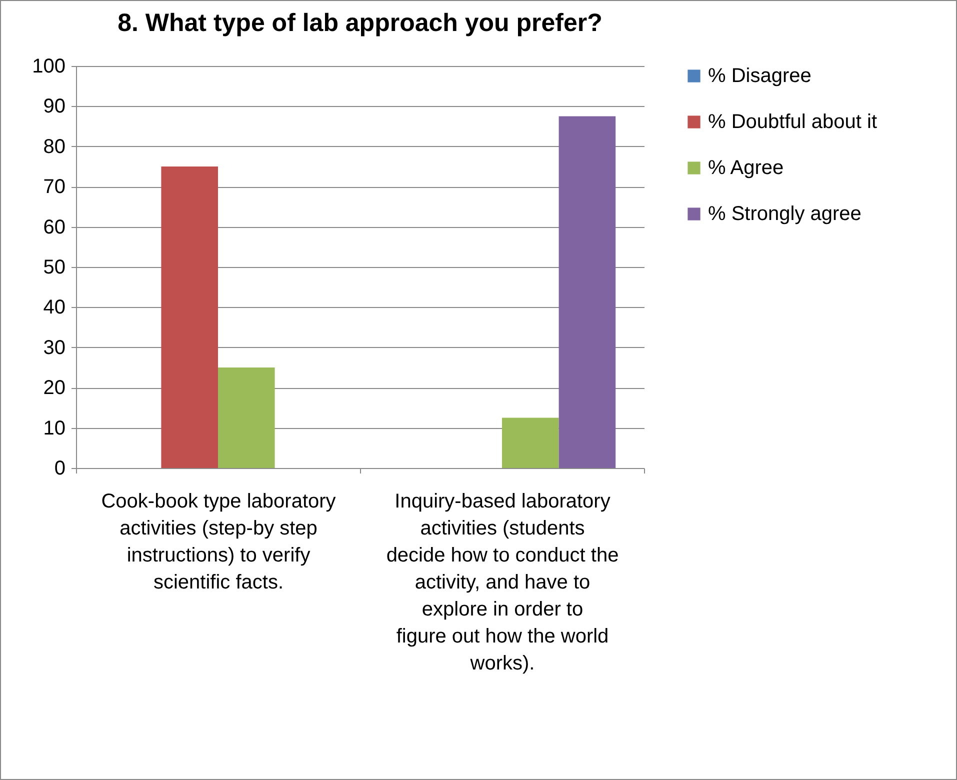 The image size is (957, 780). What do you see at coordinates (54, 307) in the screenshot?
I see `y-tick-label: 40` at bounding box center [54, 307].